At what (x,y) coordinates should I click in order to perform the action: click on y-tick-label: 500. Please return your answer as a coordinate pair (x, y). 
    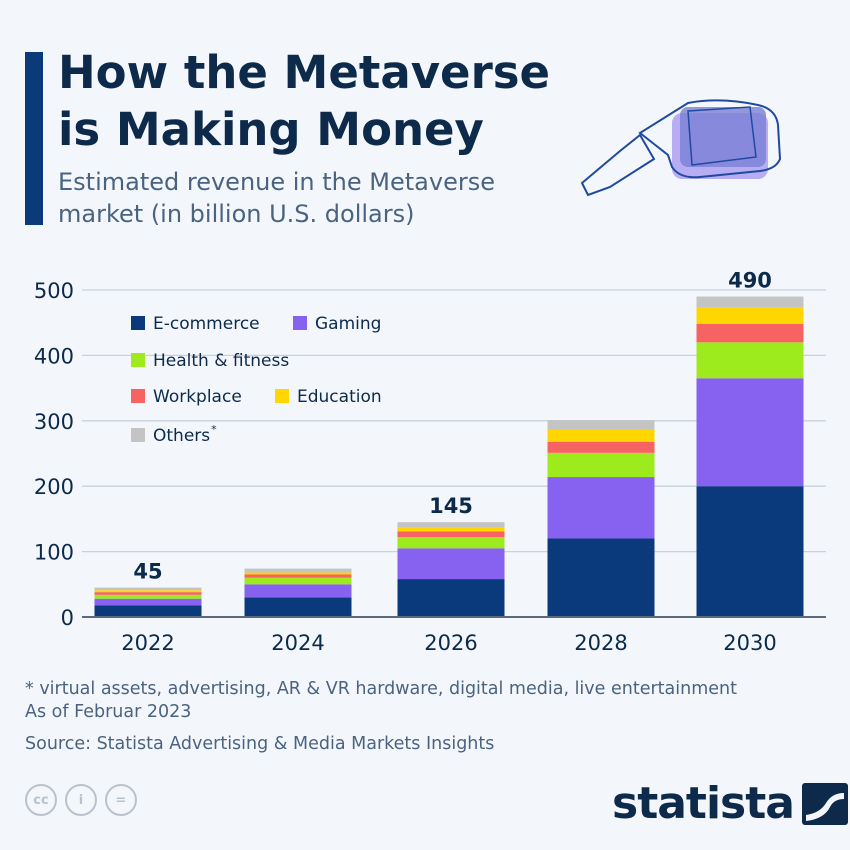
    Looking at the image, I should click on (54, 291).